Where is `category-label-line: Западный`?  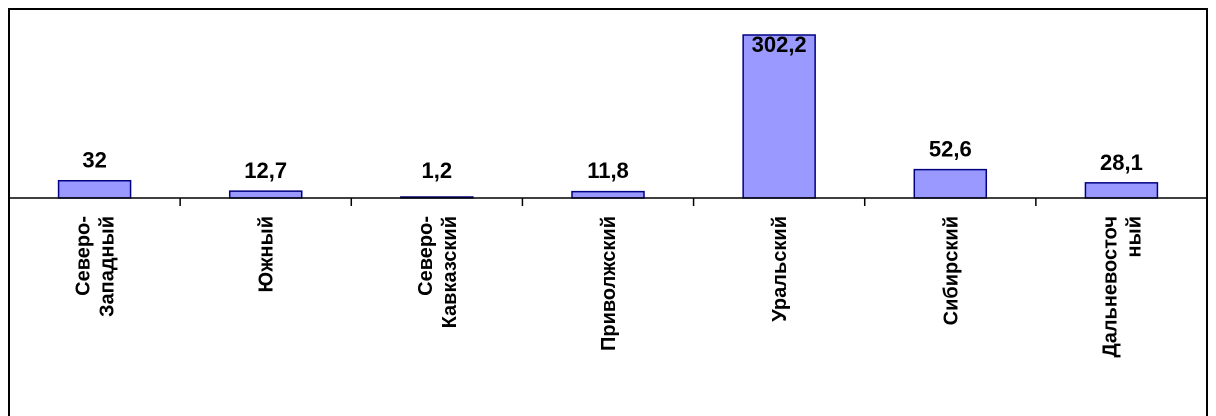 category-label-line: Западный is located at coordinates (108, 266).